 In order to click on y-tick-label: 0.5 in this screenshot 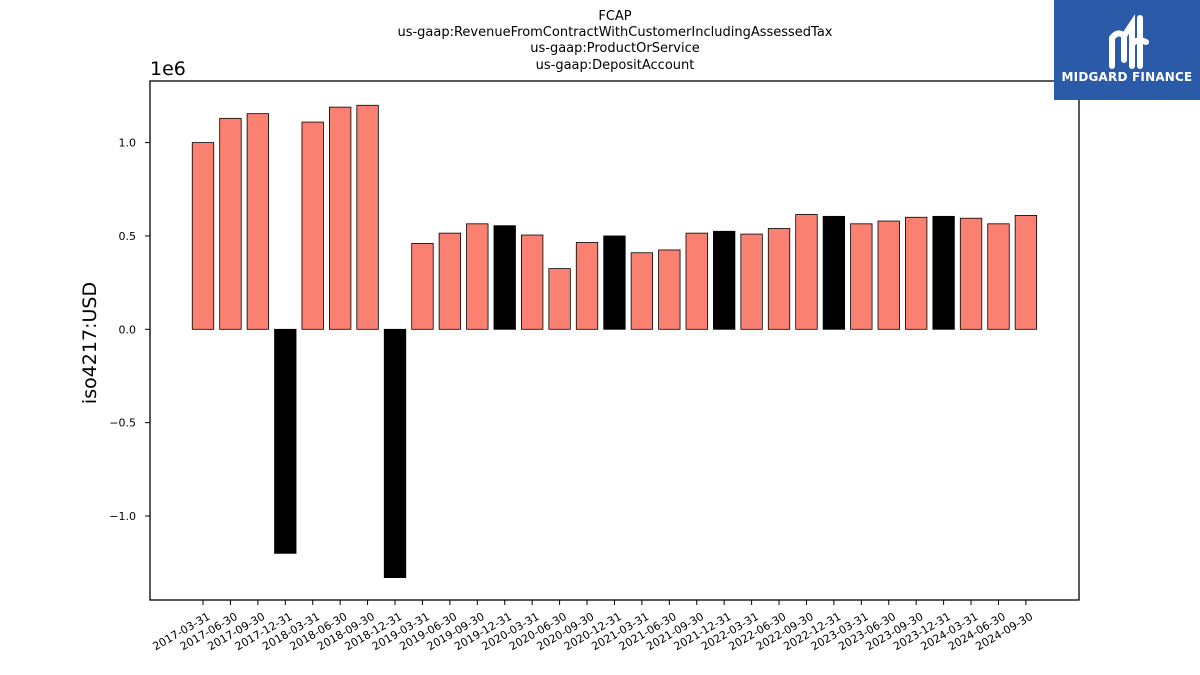, I will do `click(128, 236)`.